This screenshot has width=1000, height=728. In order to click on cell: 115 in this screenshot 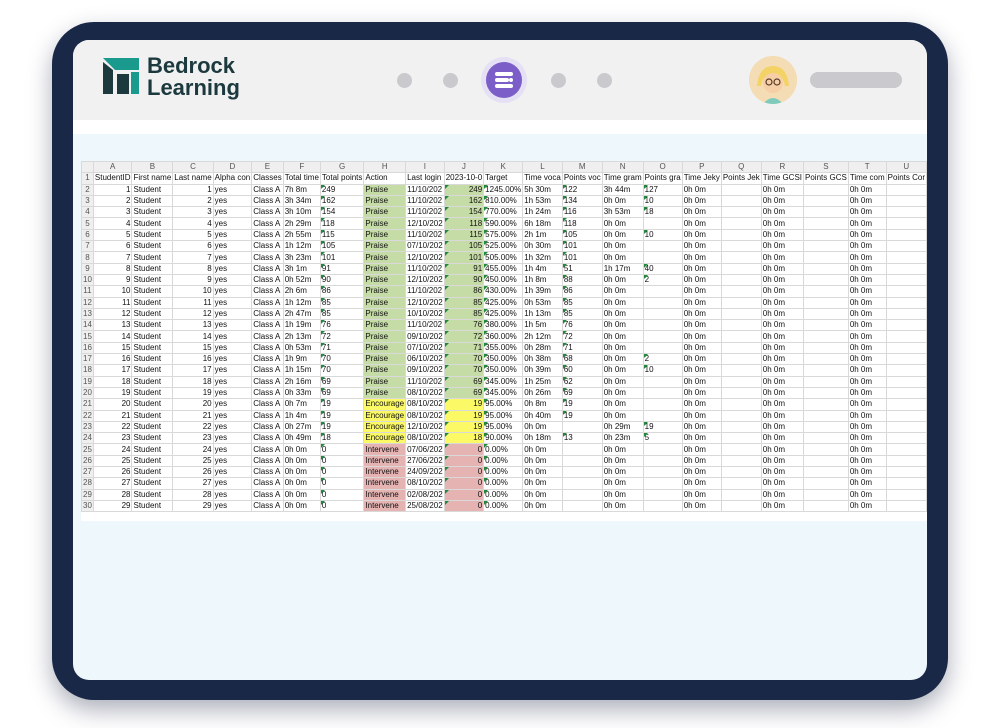, I will do `click(342, 235)`.